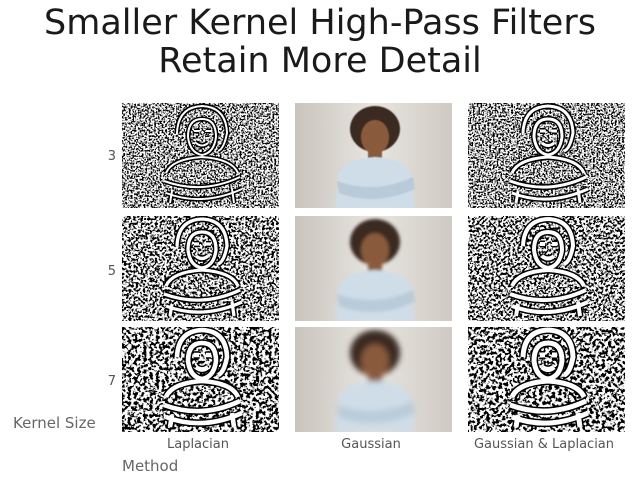 Image resolution: width=640 pixels, height=480 pixels. I want to click on column-label-laplacian: Laplacian, so click(197, 444).